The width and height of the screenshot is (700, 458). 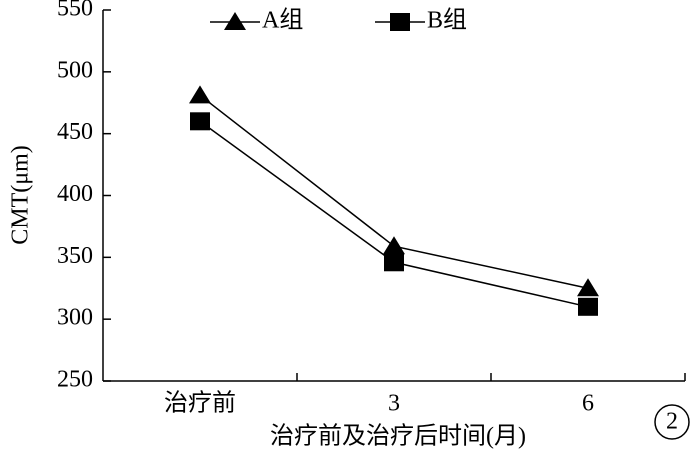 I want to click on y-tick-label: 500, so click(x=75, y=70).